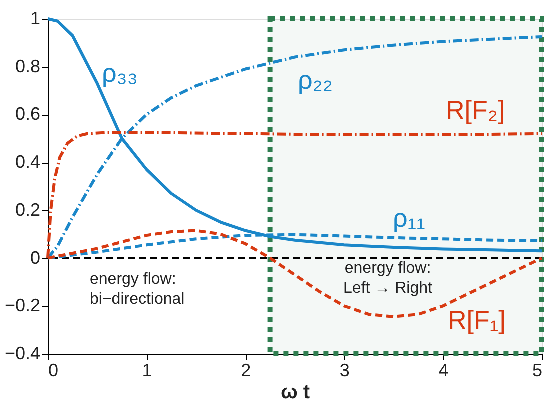 This screenshot has height=402, width=555. What do you see at coordinates (147, 370) in the screenshot?
I see `x-tick-label: 1` at bounding box center [147, 370].